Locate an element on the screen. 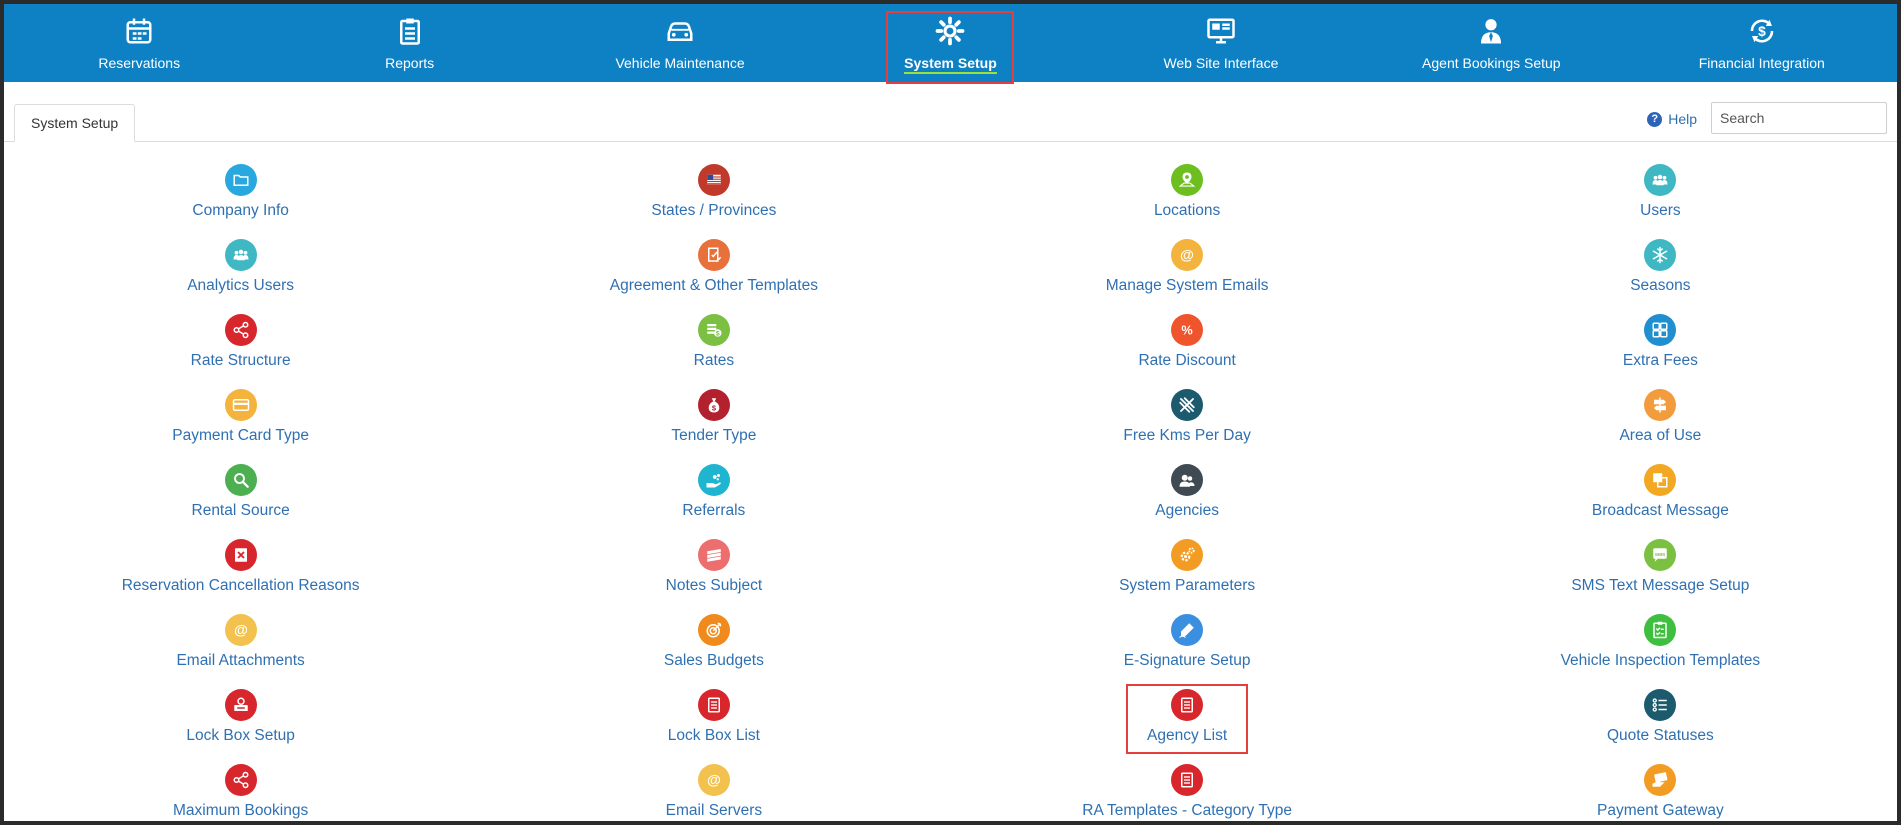  setup-item-manage-system-emails: @ Manage System Emails is located at coordinates (1187, 266).